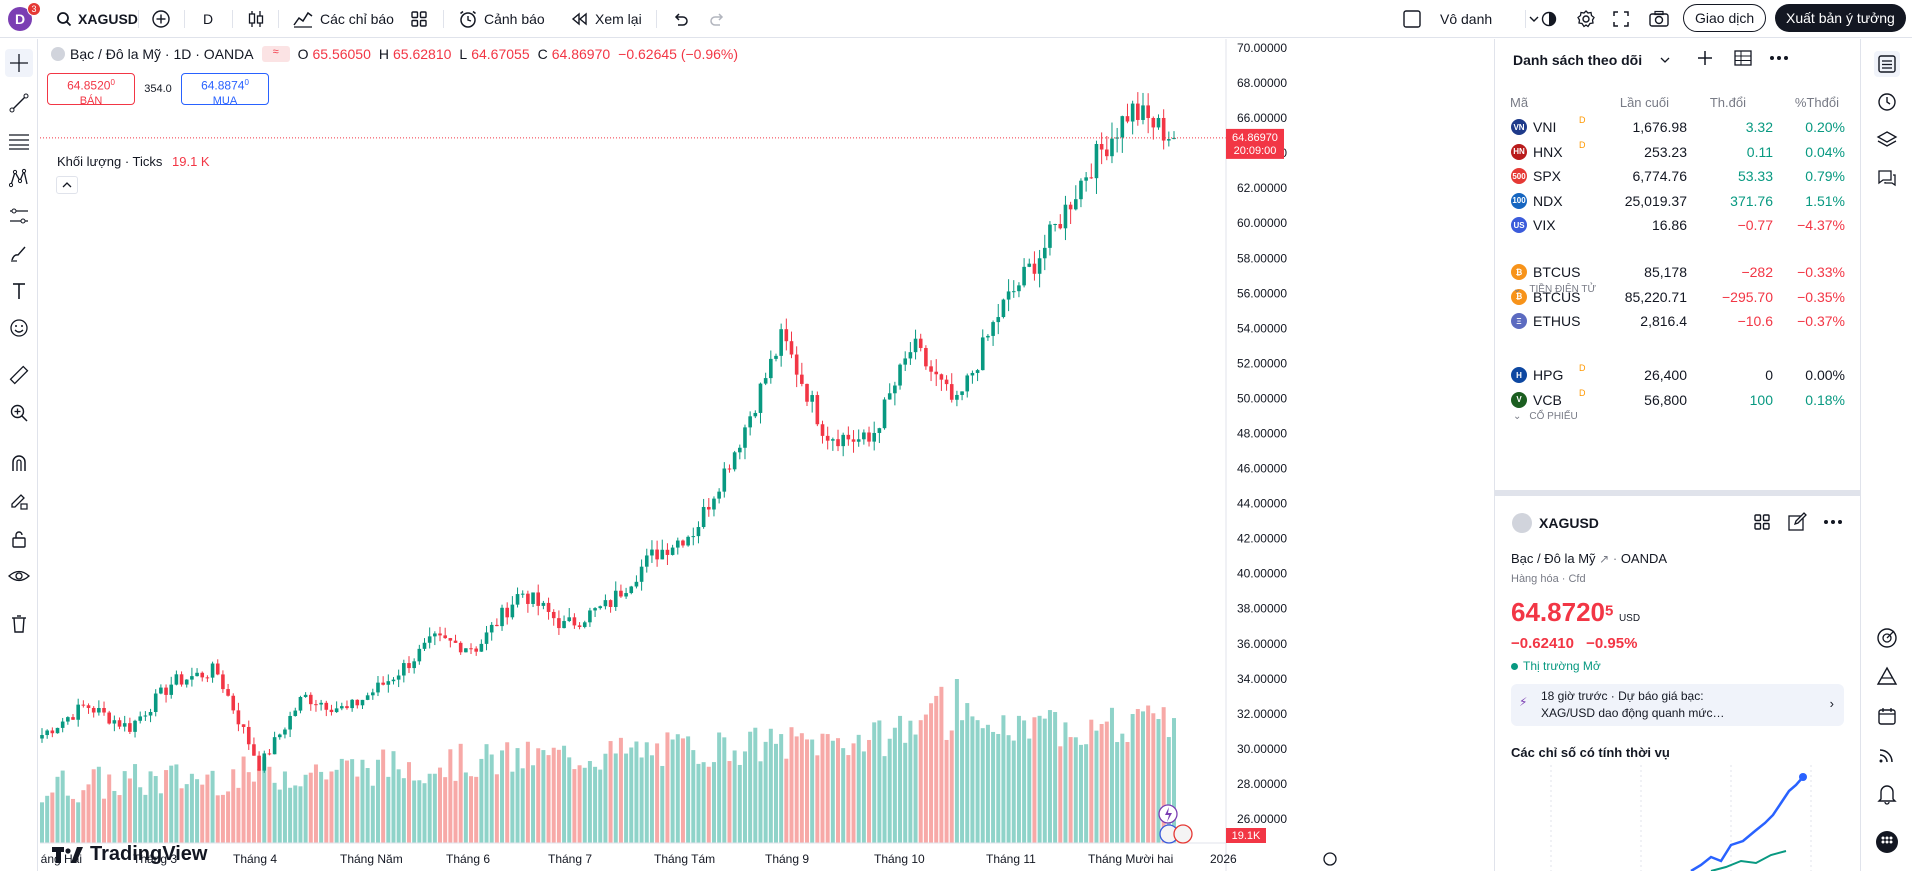 This screenshot has height=871, width=1912. Describe the element at coordinates (129, 854) in the screenshot. I see `tradingview-logo: TradingView` at that location.